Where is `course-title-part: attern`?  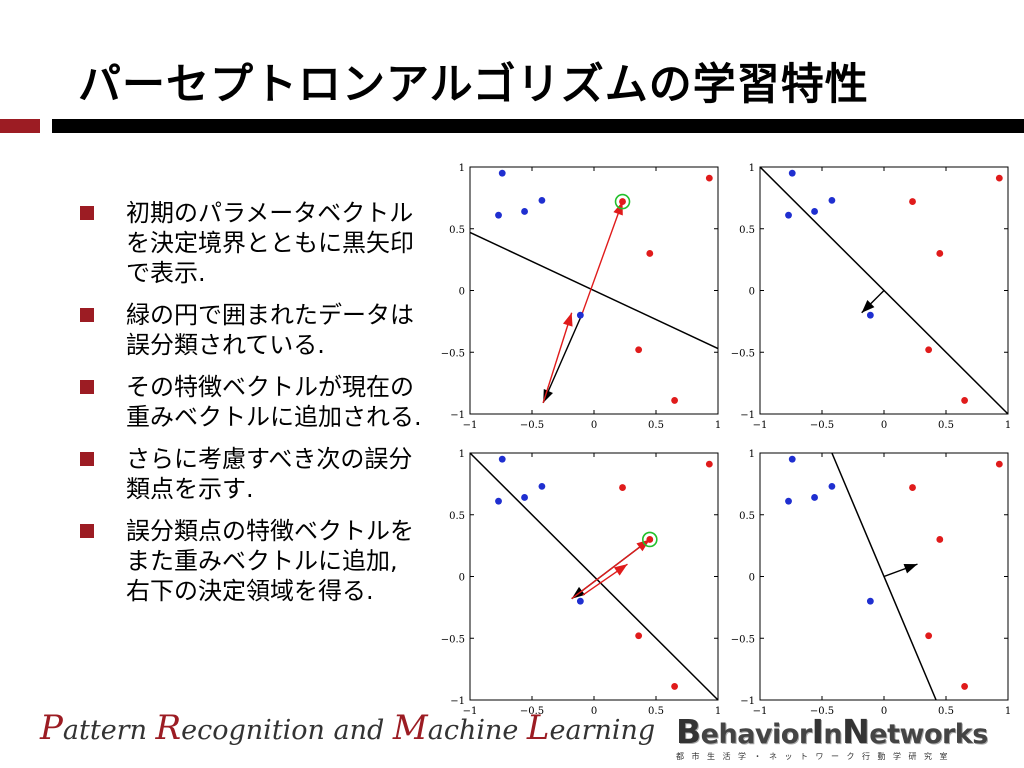 course-title-part: attern is located at coordinates (109, 730).